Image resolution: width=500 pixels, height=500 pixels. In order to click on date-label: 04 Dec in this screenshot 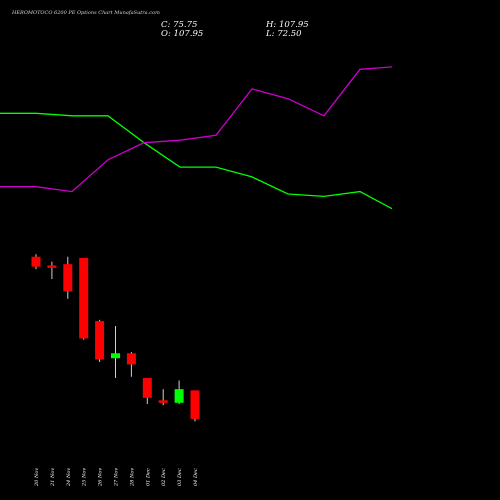, I will do `click(196, 477)`.